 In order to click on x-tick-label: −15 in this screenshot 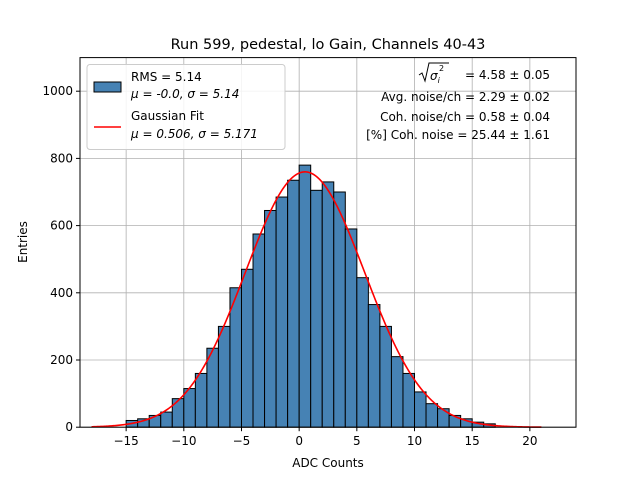, I will do `click(125, 441)`.